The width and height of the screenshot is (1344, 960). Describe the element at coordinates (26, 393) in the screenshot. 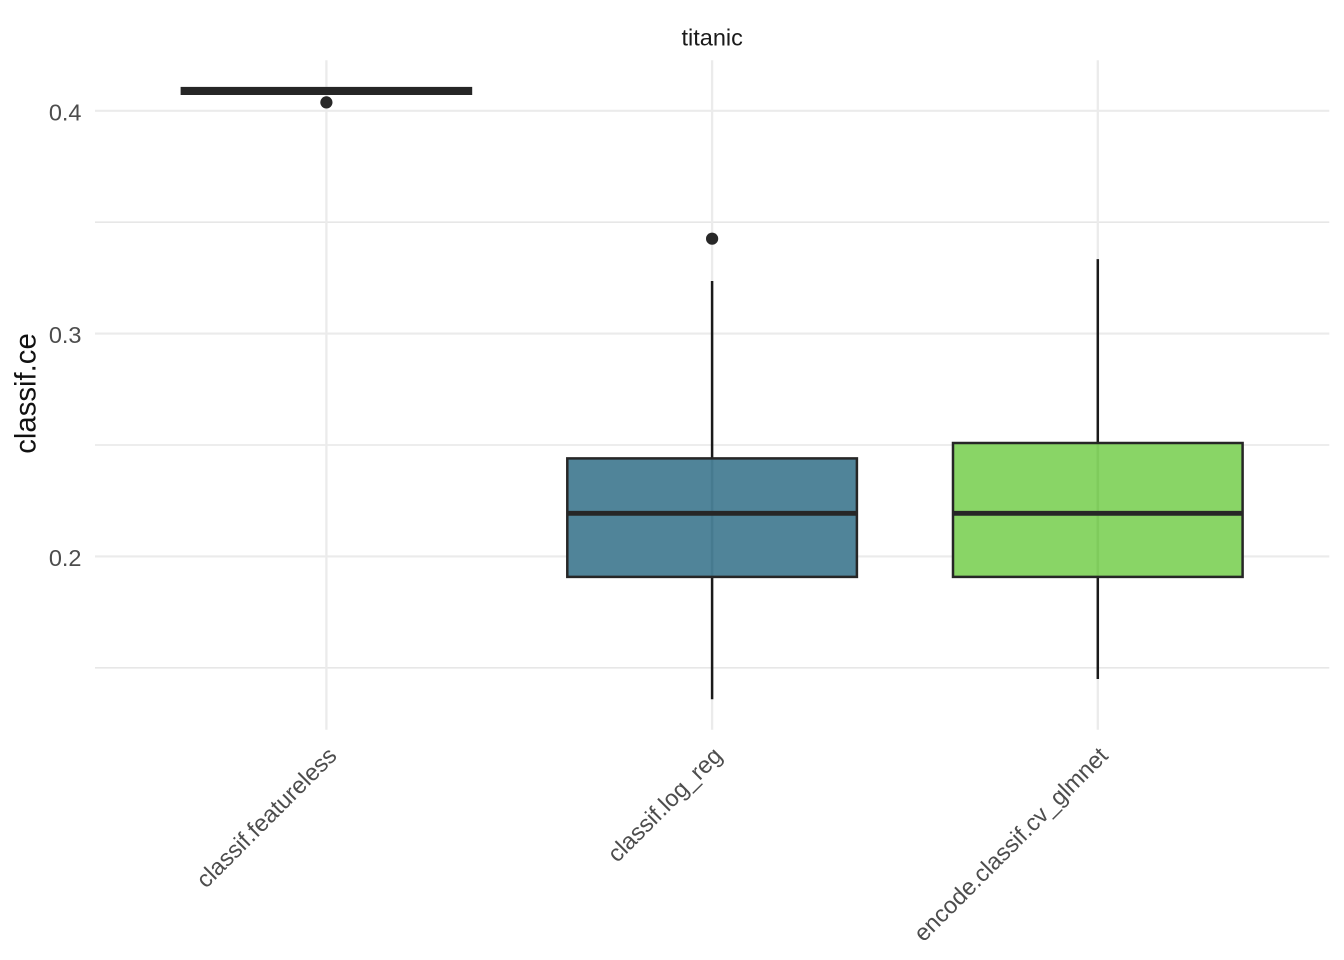

I see `svg-text: classif.ce` at that location.